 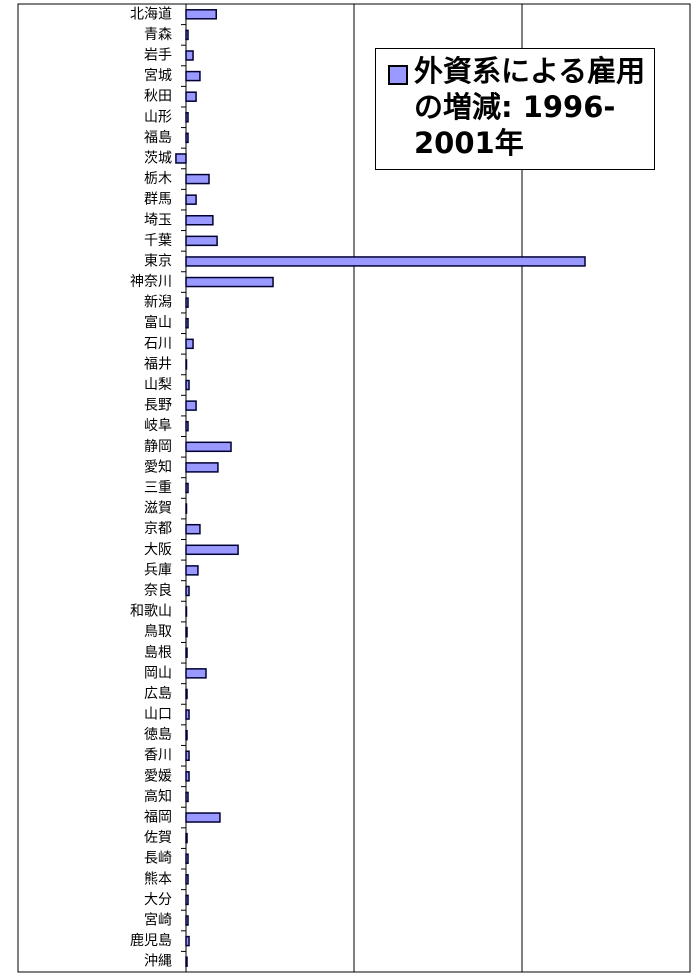 What do you see at coordinates (158, 117) in the screenshot?
I see `category-label: 山形` at bounding box center [158, 117].